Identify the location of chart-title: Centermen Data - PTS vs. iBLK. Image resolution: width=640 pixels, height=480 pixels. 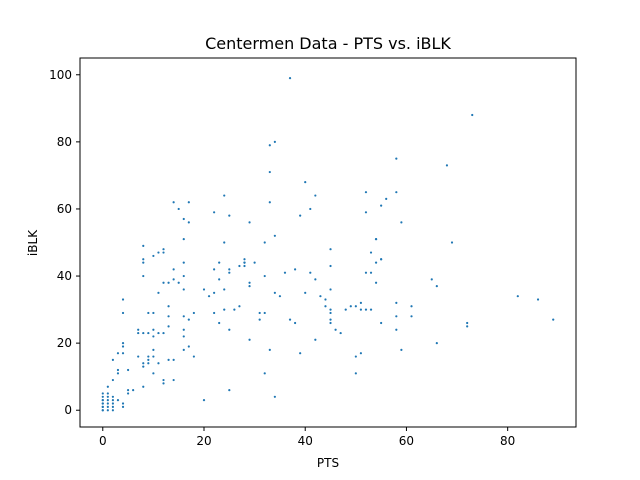
(328, 43).